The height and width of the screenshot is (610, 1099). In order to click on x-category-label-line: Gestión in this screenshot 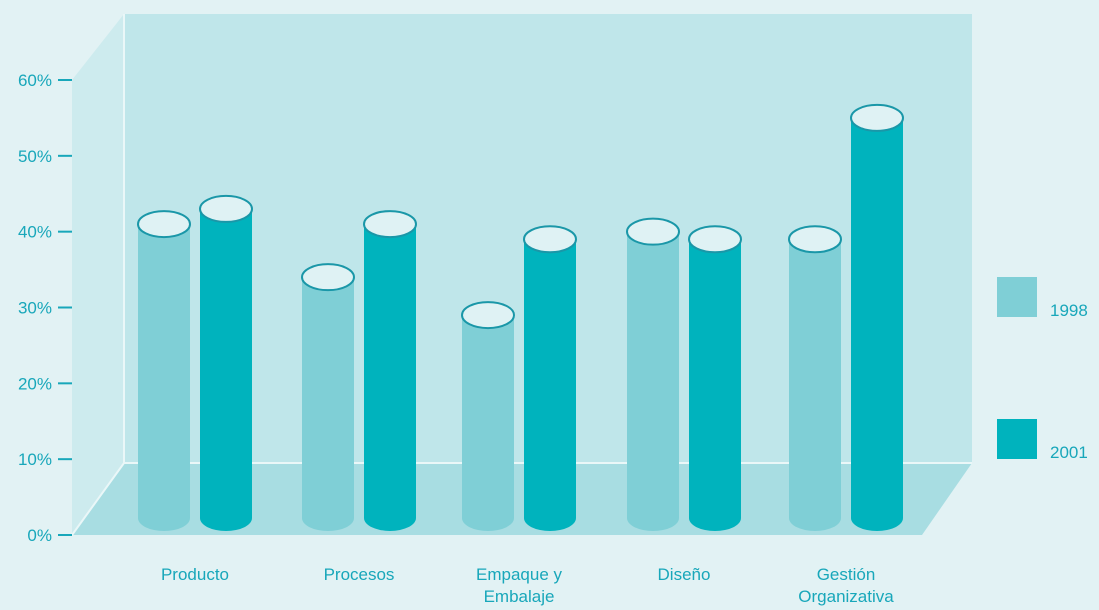, I will do `click(846, 574)`.